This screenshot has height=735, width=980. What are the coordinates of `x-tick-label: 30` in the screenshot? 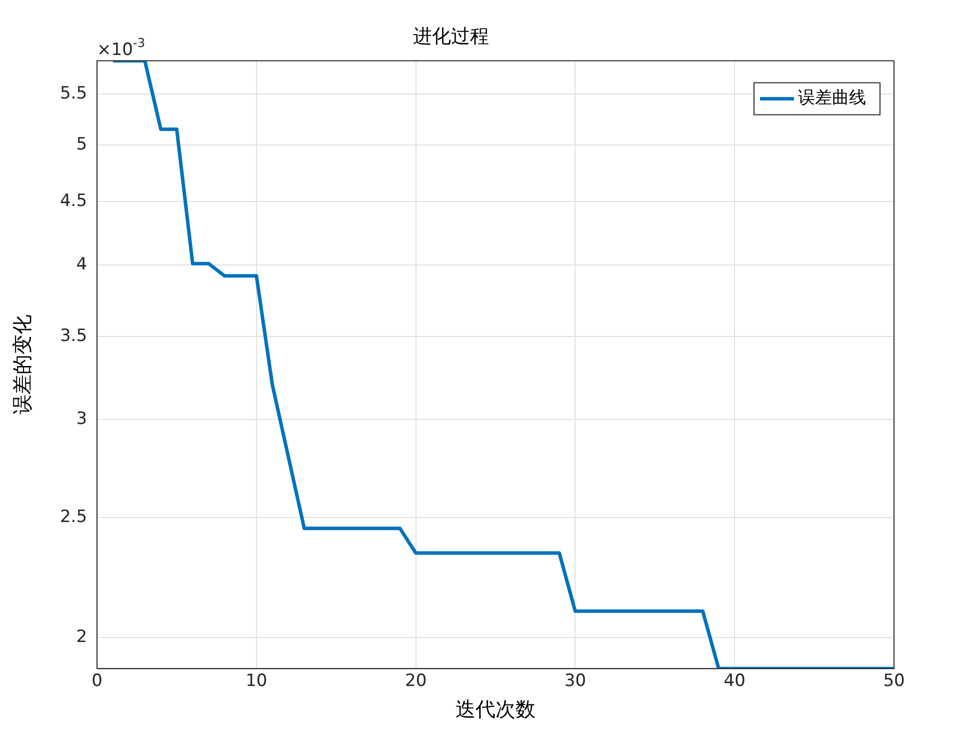 It's located at (575, 681).